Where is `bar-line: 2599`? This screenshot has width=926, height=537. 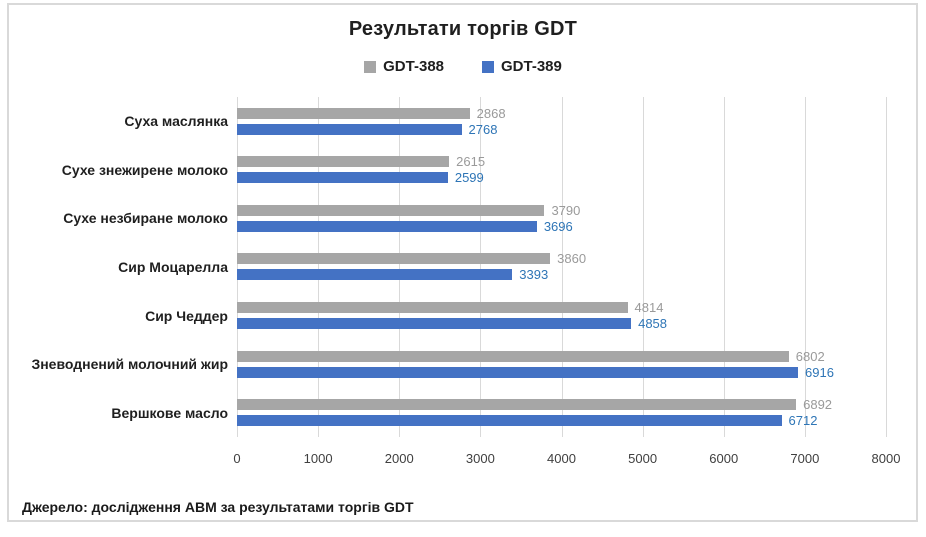
bar-line: 2599 is located at coordinates (561, 178).